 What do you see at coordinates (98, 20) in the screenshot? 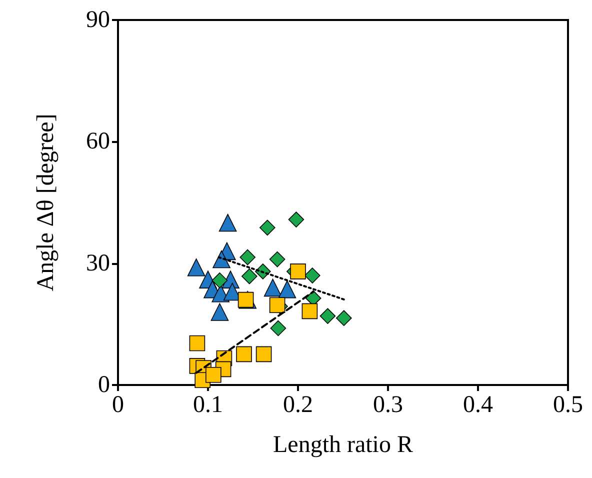
I see `y-tick-label: 90` at bounding box center [98, 20].